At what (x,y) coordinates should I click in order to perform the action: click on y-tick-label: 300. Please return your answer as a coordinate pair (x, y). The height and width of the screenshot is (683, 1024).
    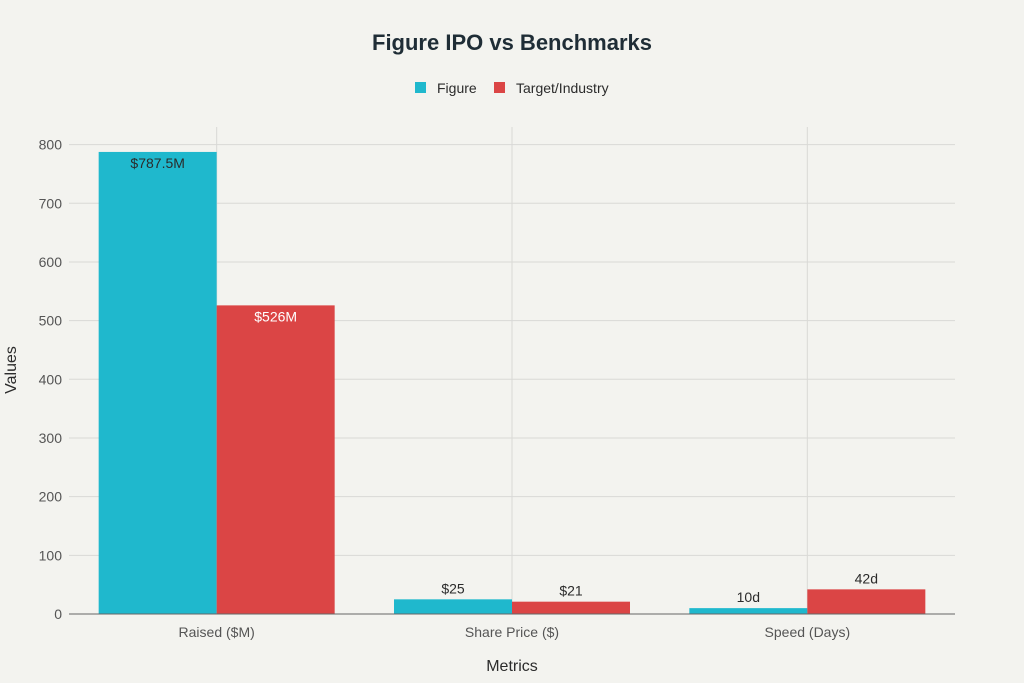
    Looking at the image, I should click on (51, 438).